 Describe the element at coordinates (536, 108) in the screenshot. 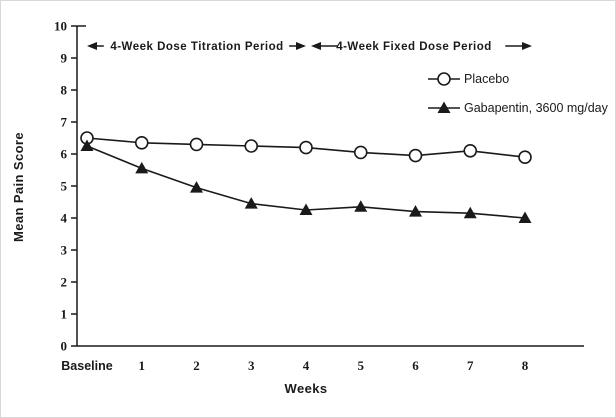

I see `legend-label-gabapentin: Gabapentin, 3600 mg/day` at that location.